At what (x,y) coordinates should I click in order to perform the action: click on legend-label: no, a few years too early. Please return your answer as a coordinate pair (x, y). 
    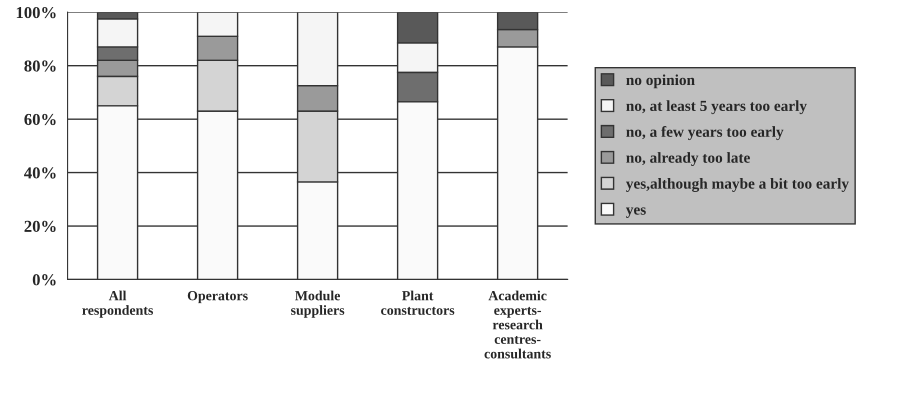
    Looking at the image, I should click on (705, 133).